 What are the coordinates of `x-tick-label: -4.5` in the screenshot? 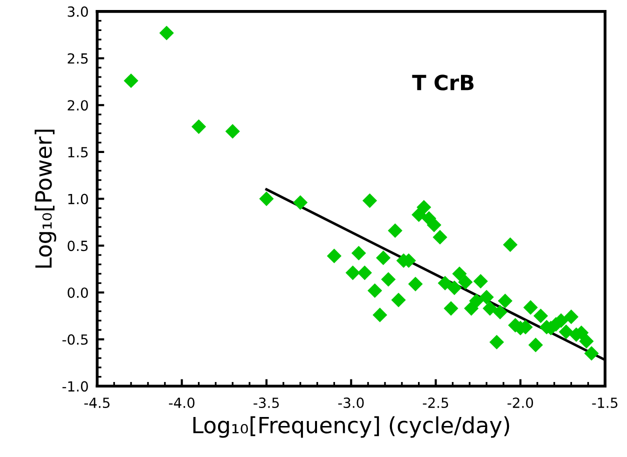 It's located at (97, 403).